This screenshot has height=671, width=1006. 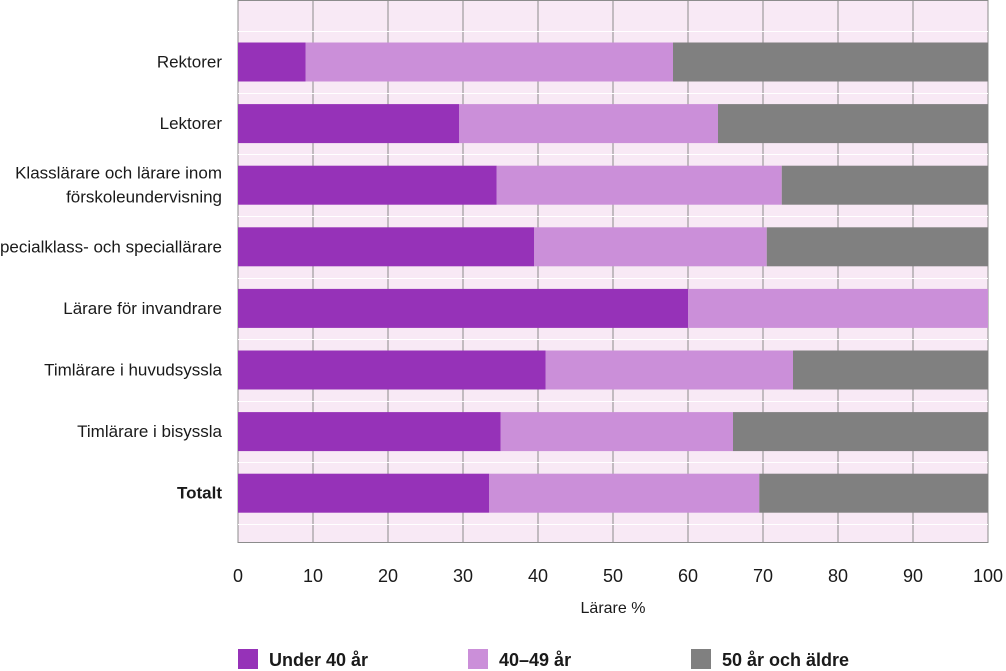 What do you see at coordinates (463, 576) in the screenshot?
I see `x-tick-label: 30` at bounding box center [463, 576].